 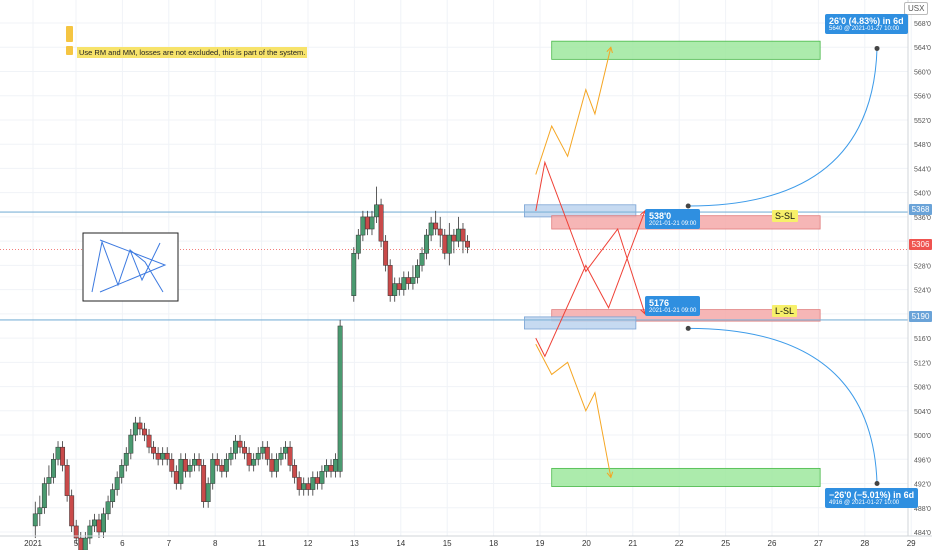 What do you see at coordinates (679, 543) in the screenshot?
I see `x-tick-label: 22` at bounding box center [679, 543].